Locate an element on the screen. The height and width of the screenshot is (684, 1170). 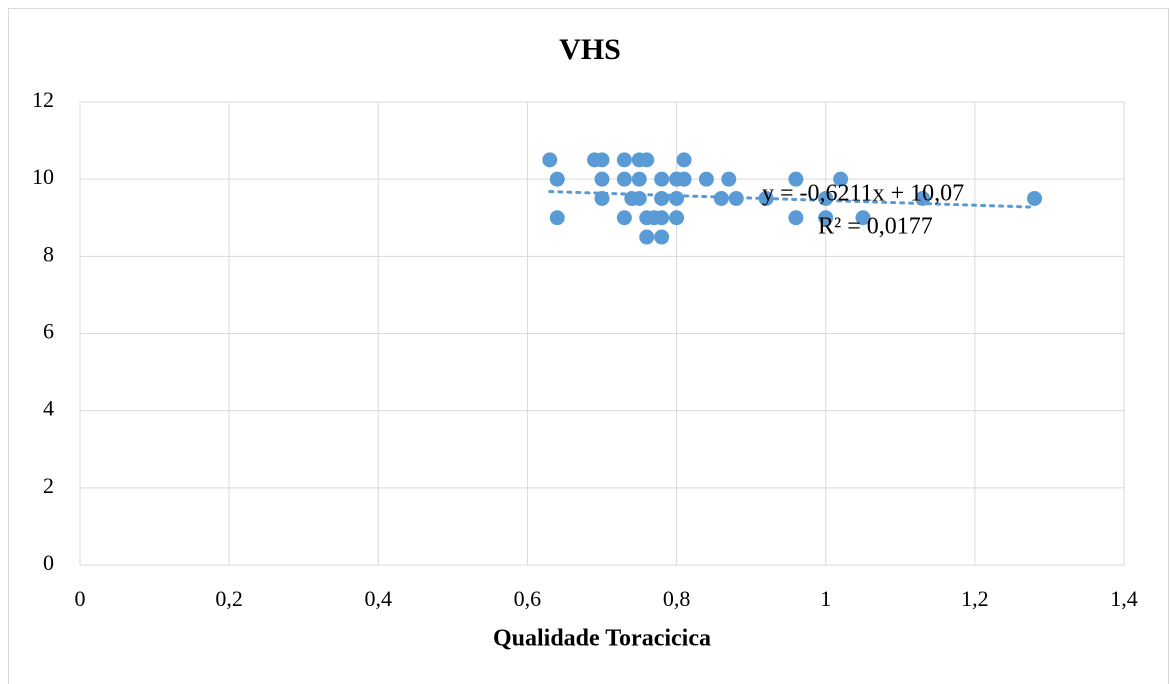
x-tick-label: 1,4 is located at coordinates (1124, 598).